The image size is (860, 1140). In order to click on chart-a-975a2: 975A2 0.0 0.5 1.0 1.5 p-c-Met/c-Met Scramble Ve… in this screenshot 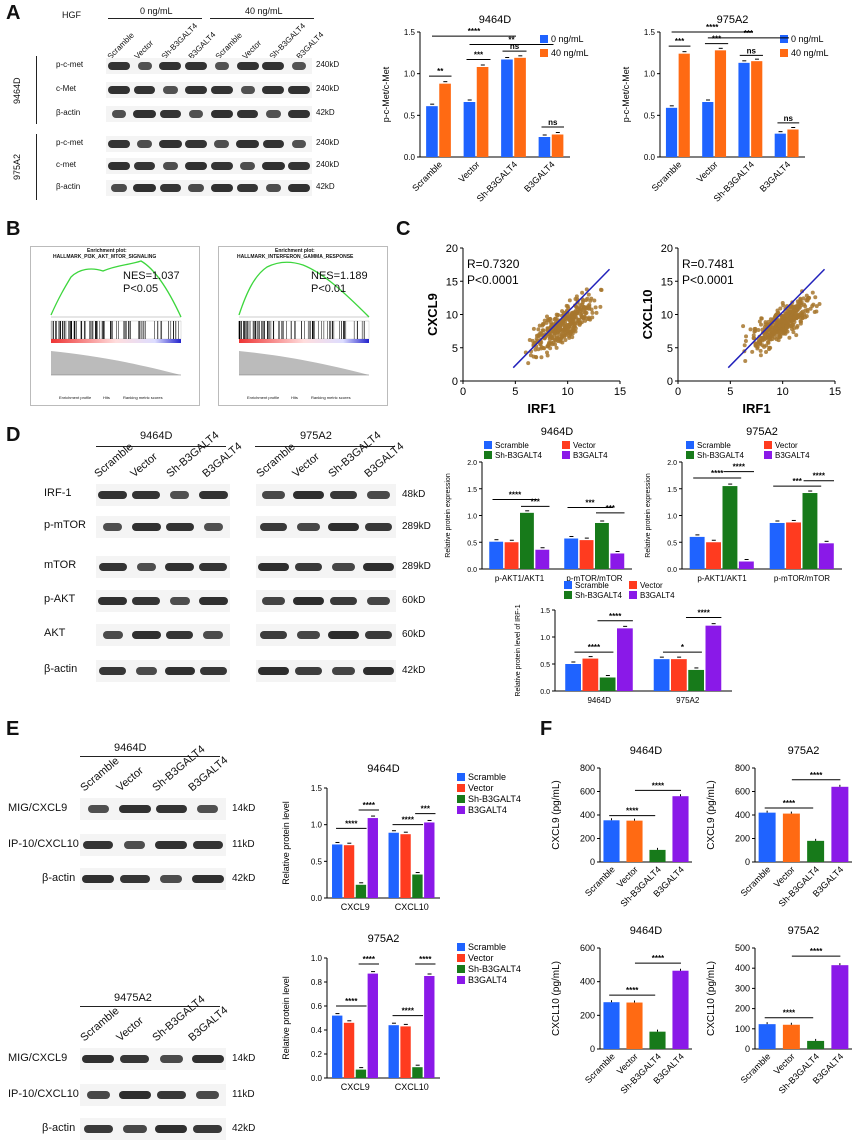, I will do `click(725, 109)`.